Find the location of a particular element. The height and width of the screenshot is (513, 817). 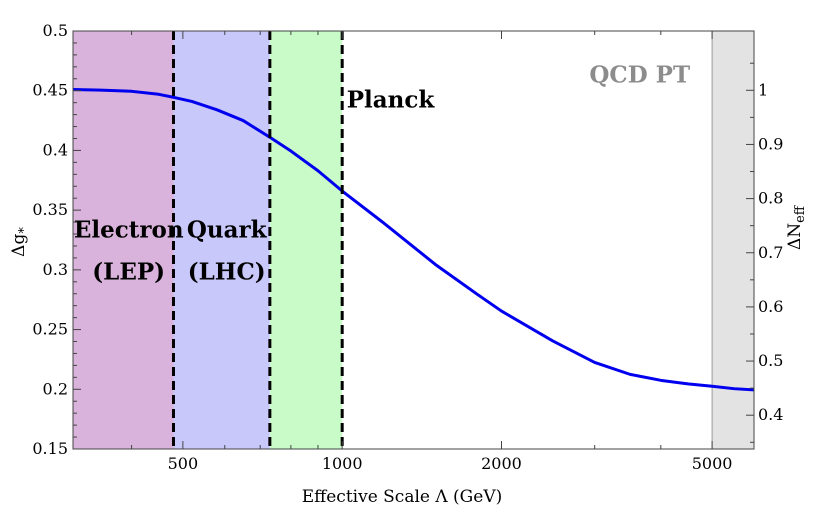

annotation-2-line-0: Planck is located at coordinates (391, 99).